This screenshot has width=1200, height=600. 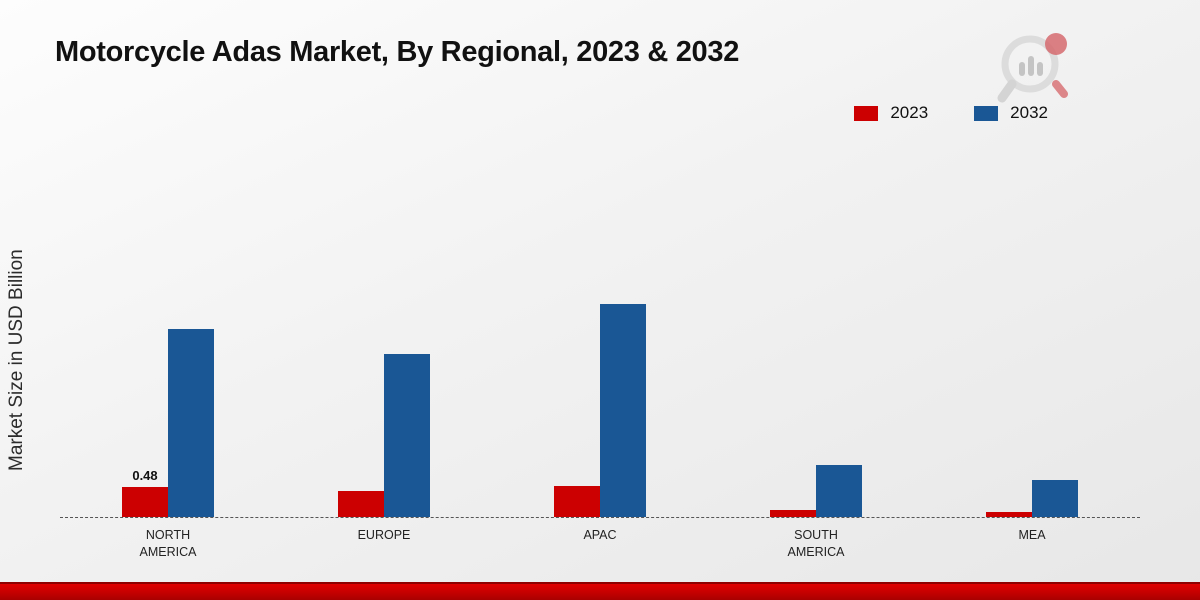 I want to click on category-label-3: SOUTH AMERICA, so click(x=816, y=543).